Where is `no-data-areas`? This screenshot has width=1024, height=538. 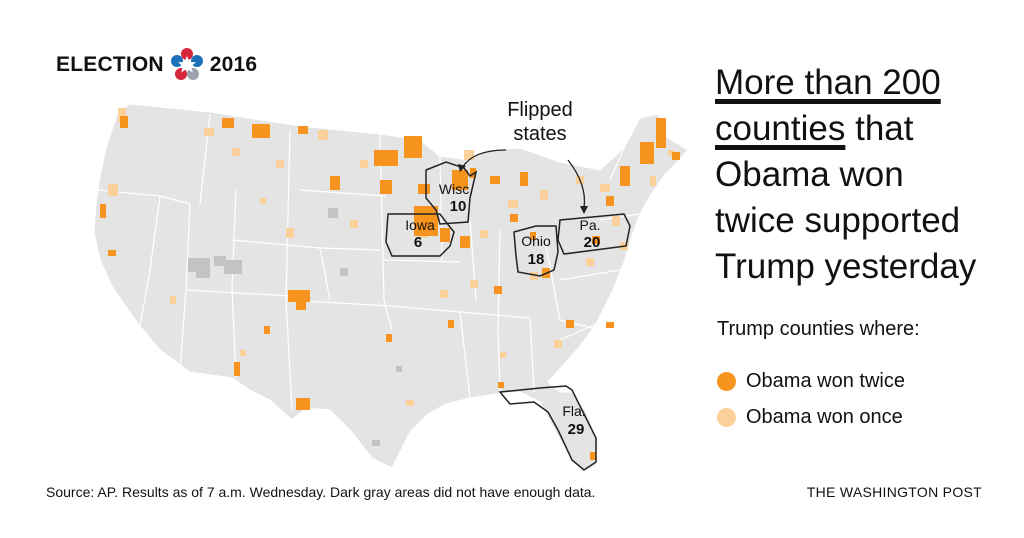
no-data-areas is located at coordinates (295, 327).